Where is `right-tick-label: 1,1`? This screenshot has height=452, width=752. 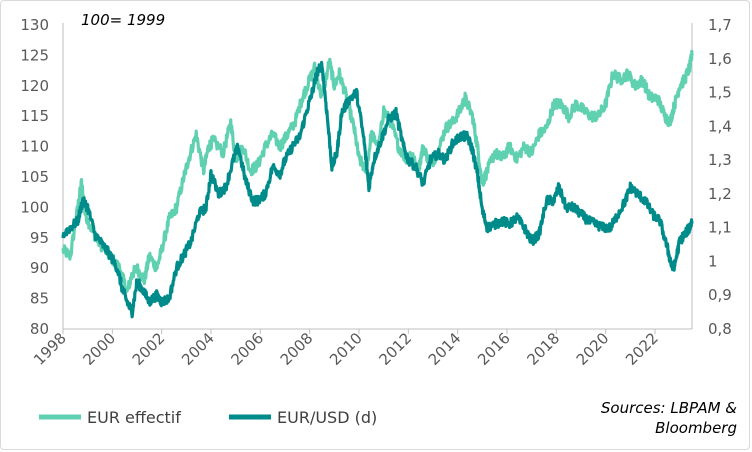 right-tick-label: 1,1 is located at coordinates (720, 228).